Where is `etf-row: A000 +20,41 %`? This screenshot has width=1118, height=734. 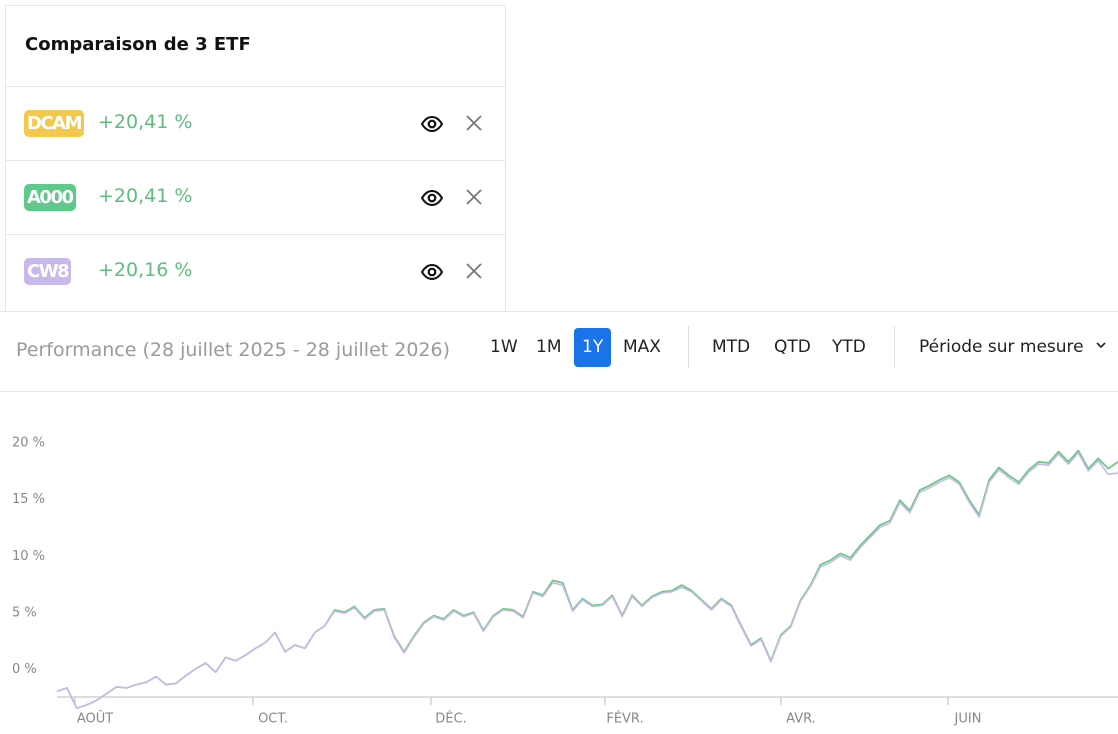 etf-row: A000 +20,41 % is located at coordinates (255, 197).